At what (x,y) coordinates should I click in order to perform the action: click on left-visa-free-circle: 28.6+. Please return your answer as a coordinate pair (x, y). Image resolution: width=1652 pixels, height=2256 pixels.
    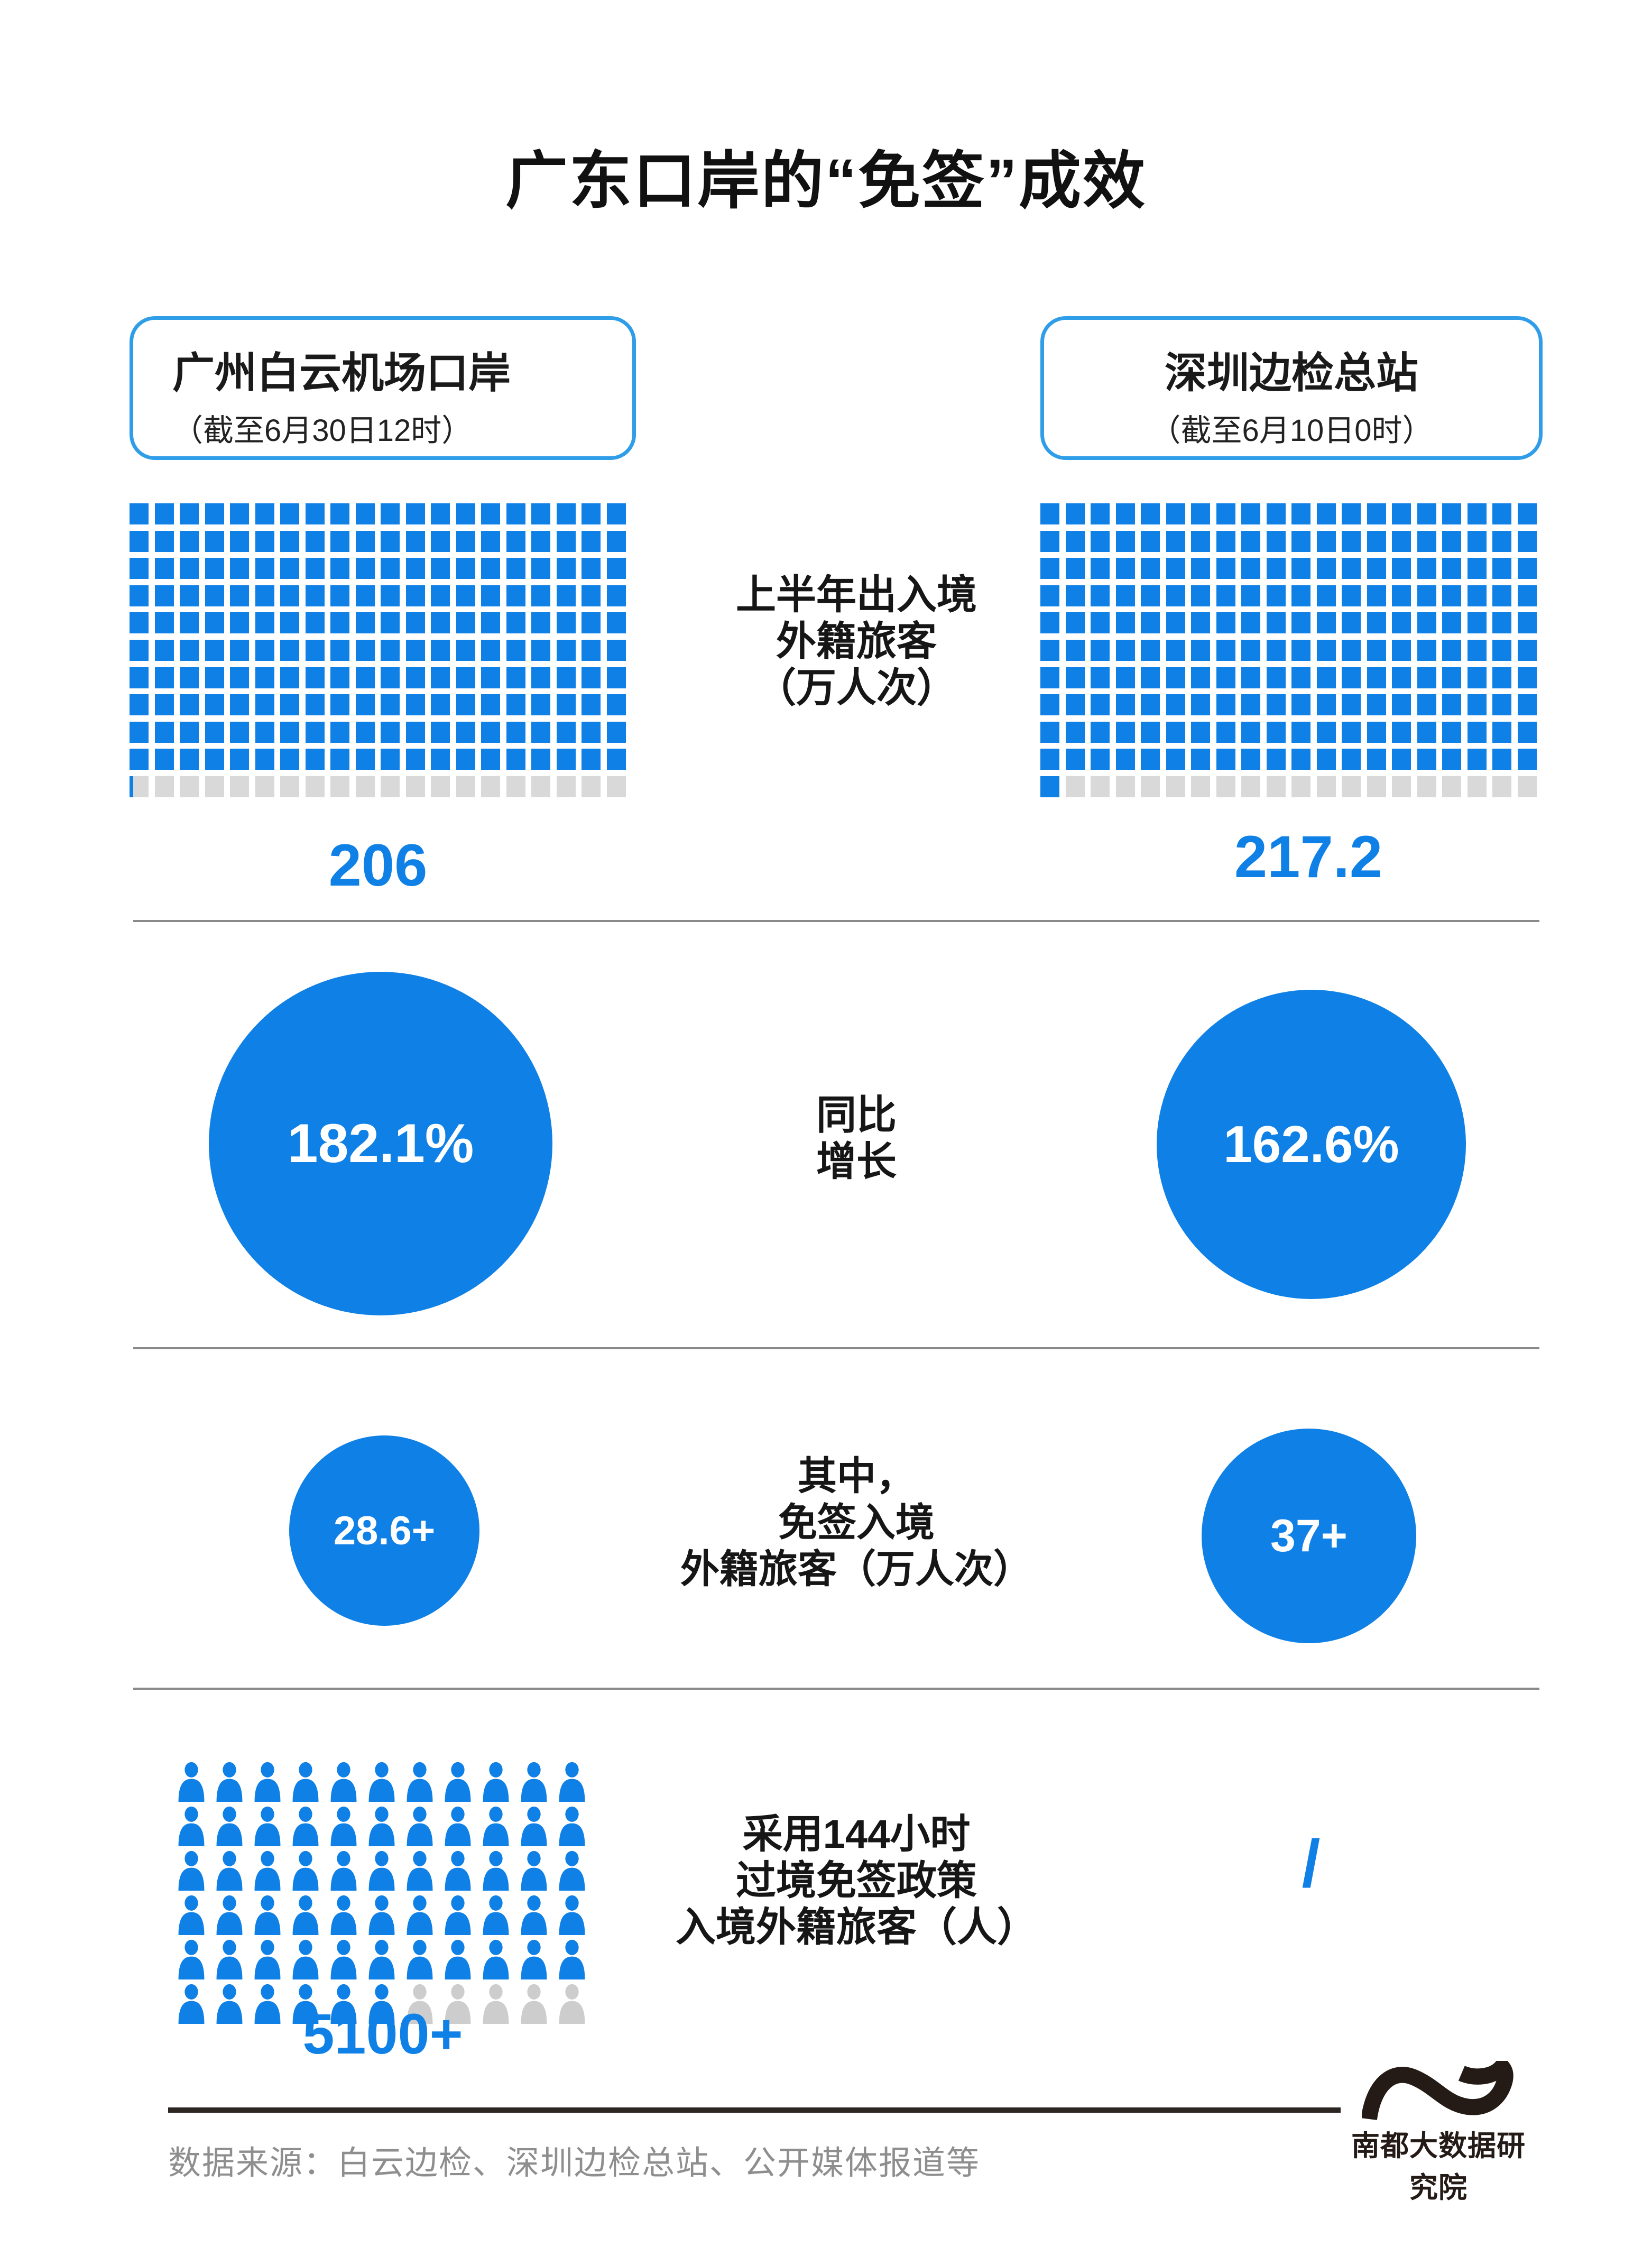
    Looking at the image, I should click on (384, 1530).